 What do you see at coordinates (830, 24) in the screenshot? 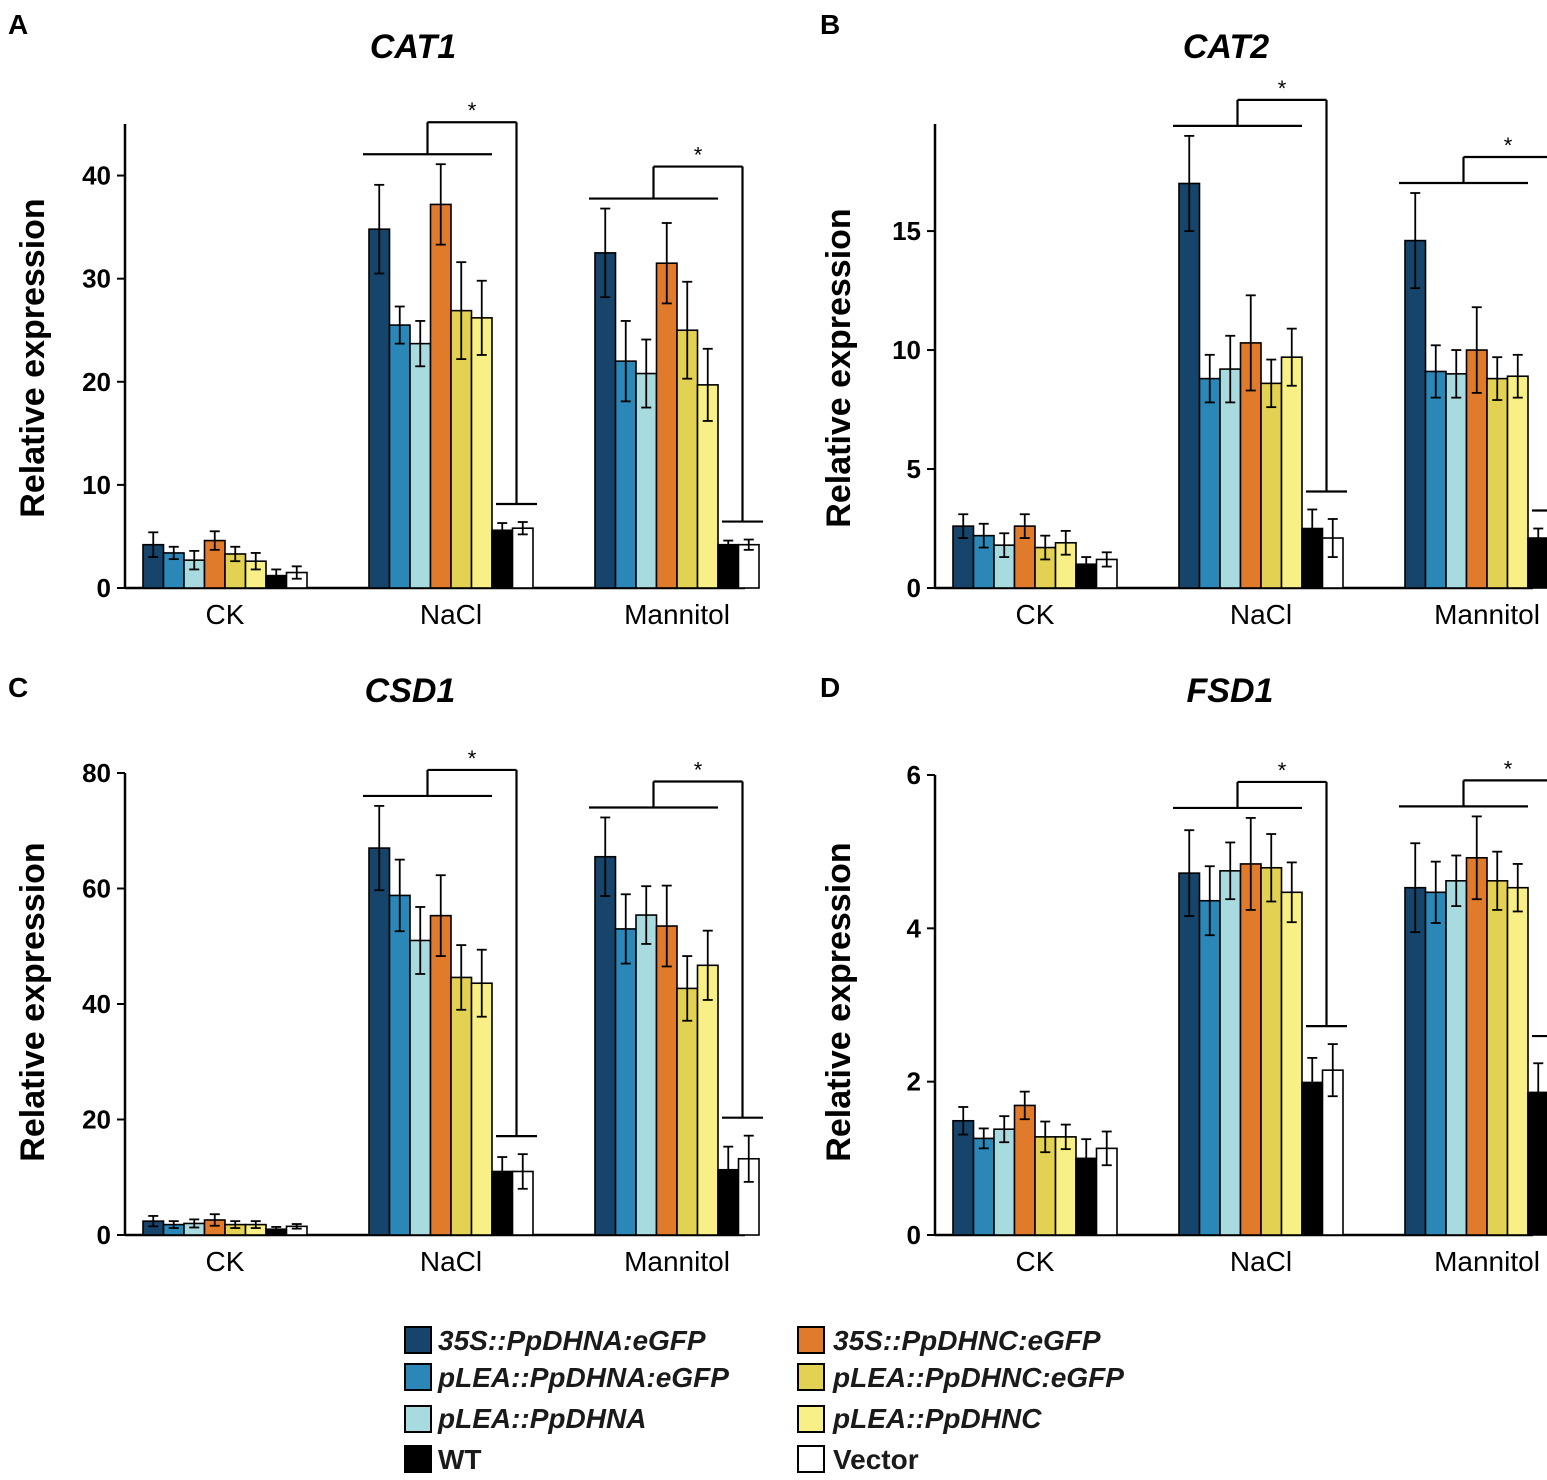
I see `panel-letter-b: B` at bounding box center [830, 24].